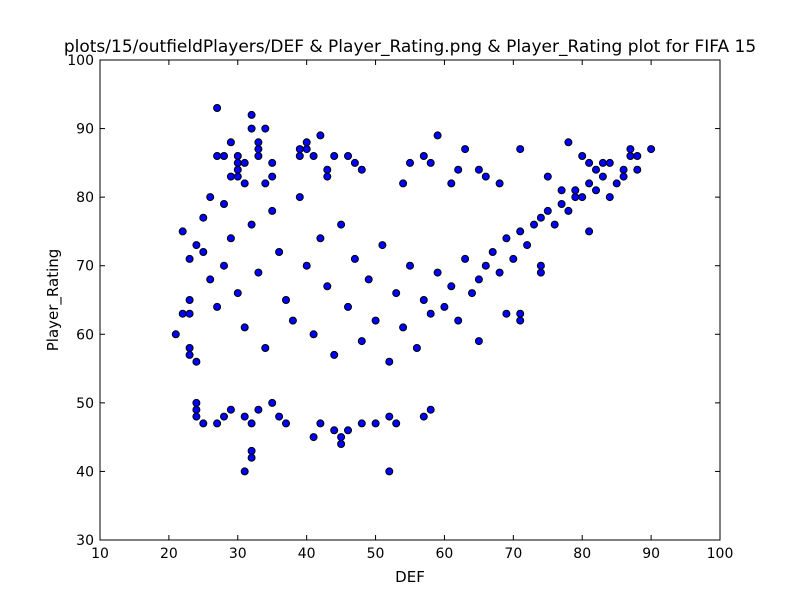 This screenshot has width=800, height=600. Describe the element at coordinates (238, 554) in the screenshot. I see `x-tick-label: 30` at that location.